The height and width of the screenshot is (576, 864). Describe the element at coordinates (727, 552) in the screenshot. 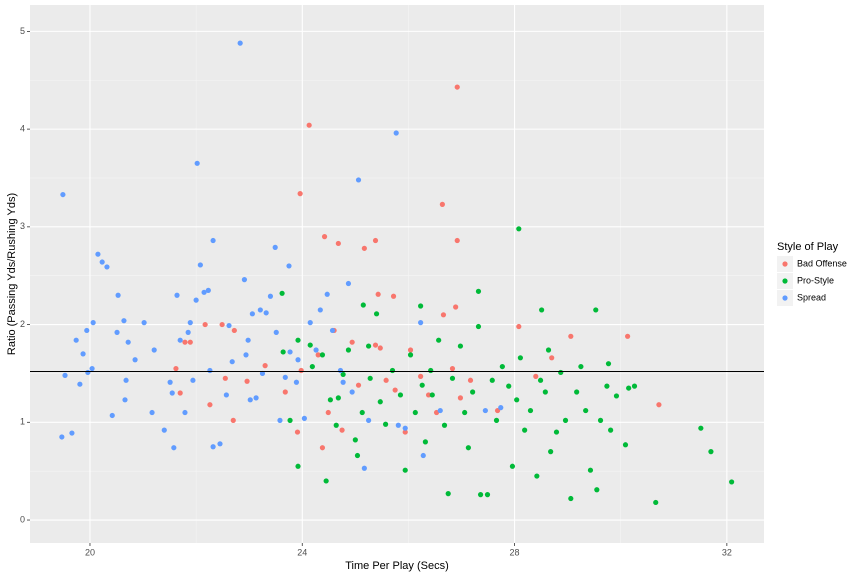

I see `x-tick-label: 32` at that location.